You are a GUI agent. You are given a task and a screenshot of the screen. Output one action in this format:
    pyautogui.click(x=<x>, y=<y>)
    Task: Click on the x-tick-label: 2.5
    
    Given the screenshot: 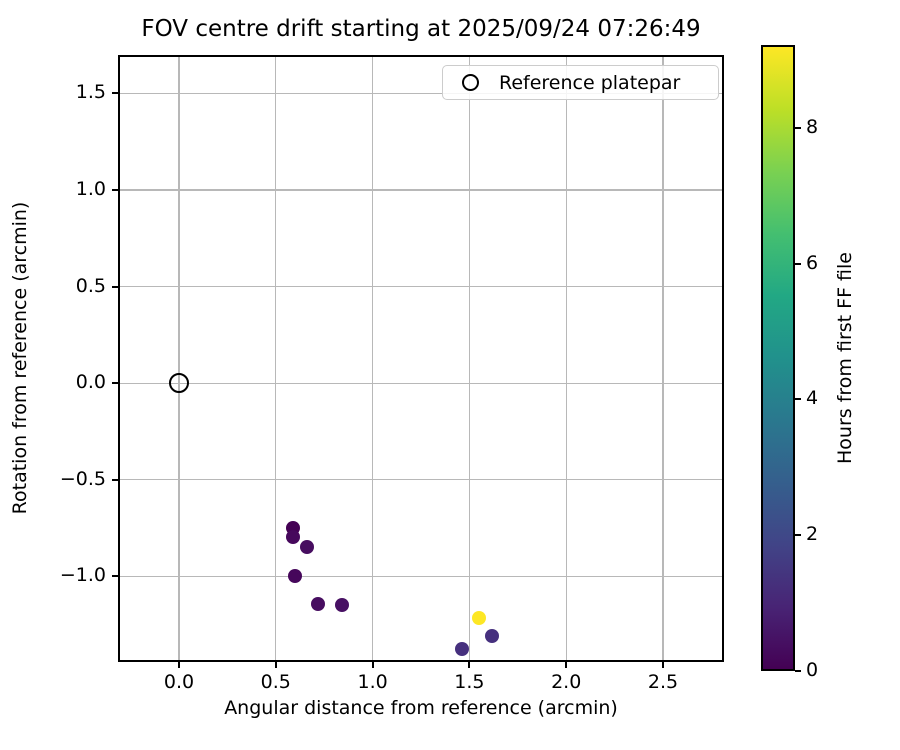 What is the action you would take?
    pyautogui.click(x=663, y=682)
    